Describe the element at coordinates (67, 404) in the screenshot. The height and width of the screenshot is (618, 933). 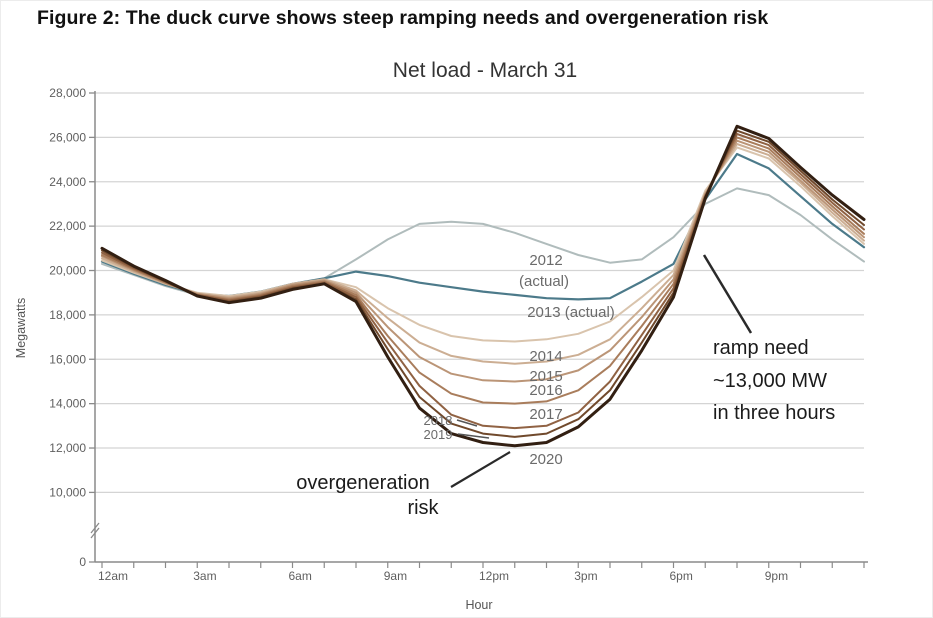
I see `y-tick-label: 14,000` at that location.